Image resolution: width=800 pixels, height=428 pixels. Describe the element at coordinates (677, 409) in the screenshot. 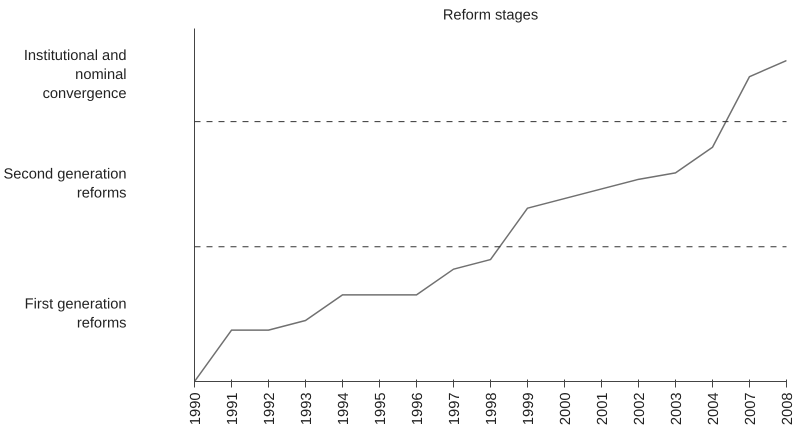

I see `x-tick-label: 2003` at that location.